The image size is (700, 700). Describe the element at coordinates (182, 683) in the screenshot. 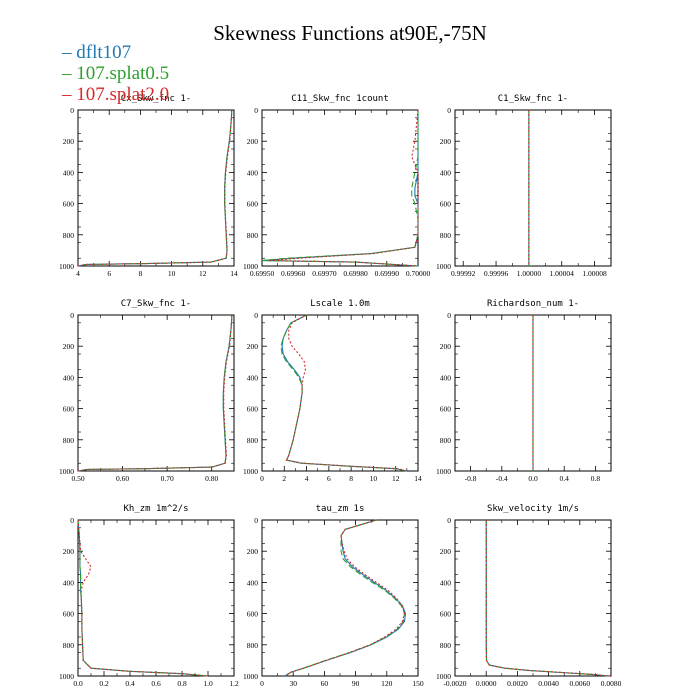

I see `x-tick-label: 0.8` at that location.